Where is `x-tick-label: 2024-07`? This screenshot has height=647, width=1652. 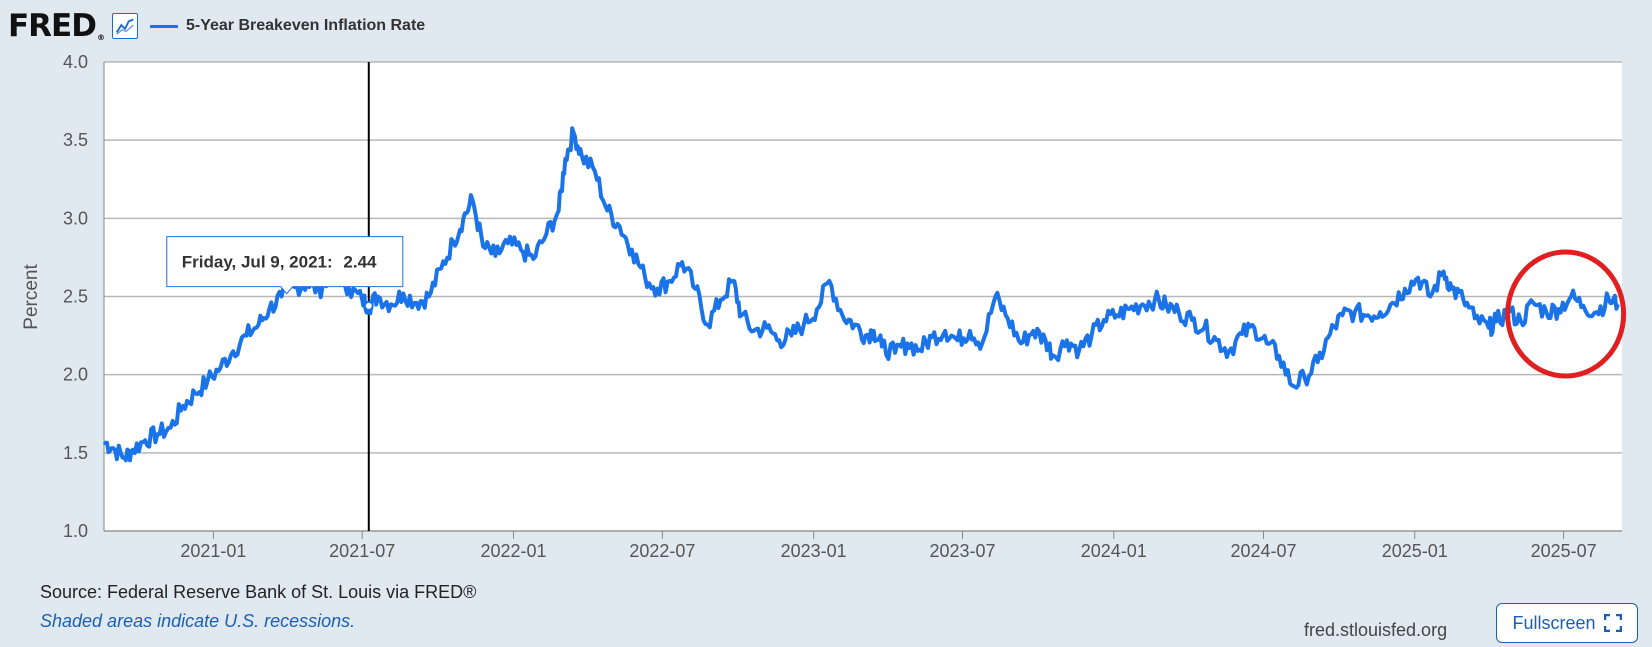
x-tick-label: 2024-07 is located at coordinates (1263, 551).